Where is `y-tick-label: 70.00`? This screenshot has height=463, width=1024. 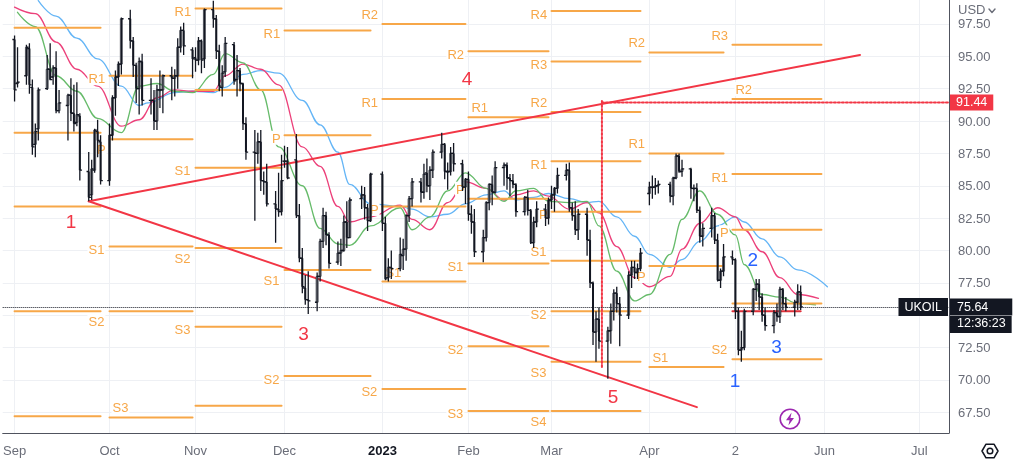
y-tick-label: 70.00 is located at coordinates (974, 380).